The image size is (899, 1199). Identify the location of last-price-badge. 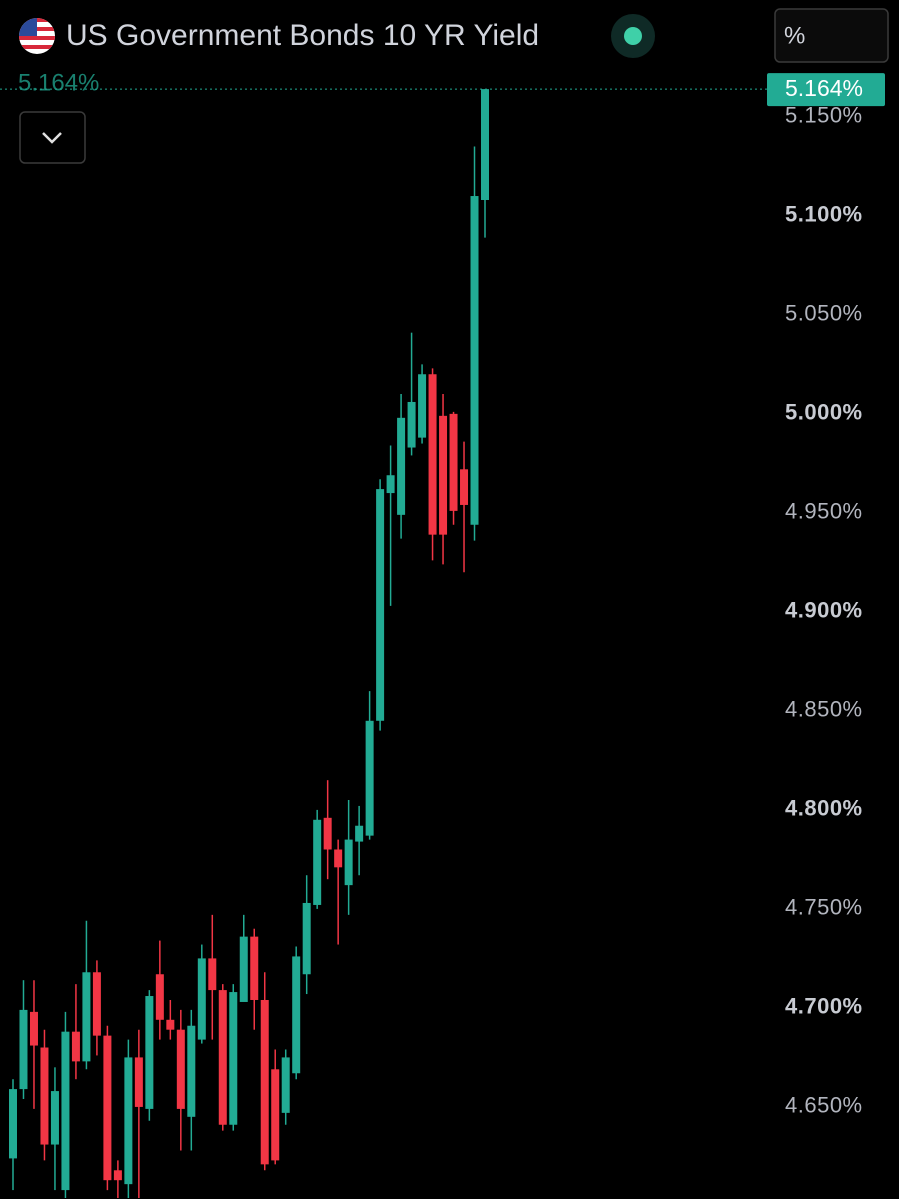
(826, 90).